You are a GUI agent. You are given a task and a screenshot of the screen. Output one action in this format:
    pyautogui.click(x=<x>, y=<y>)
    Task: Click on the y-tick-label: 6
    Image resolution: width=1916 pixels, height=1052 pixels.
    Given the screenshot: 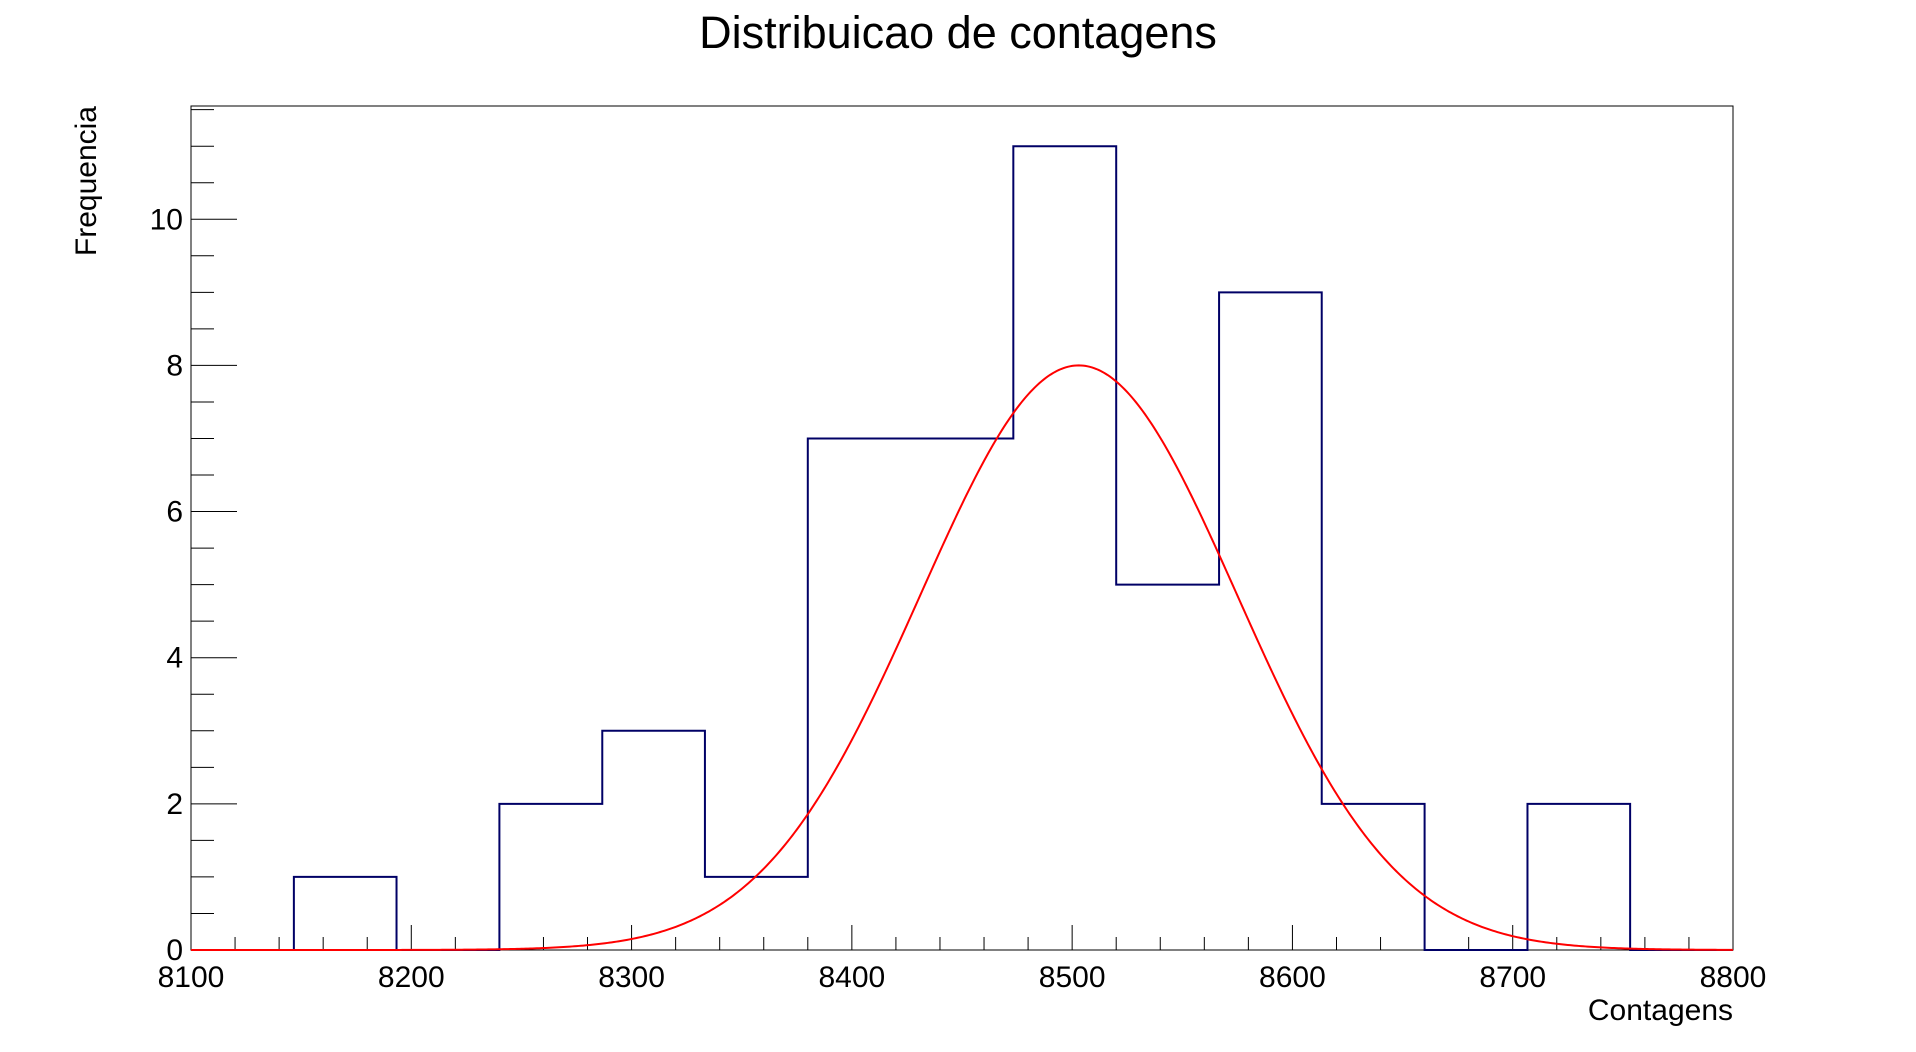 What is the action you would take?
    pyautogui.click(x=174, y=512)
    